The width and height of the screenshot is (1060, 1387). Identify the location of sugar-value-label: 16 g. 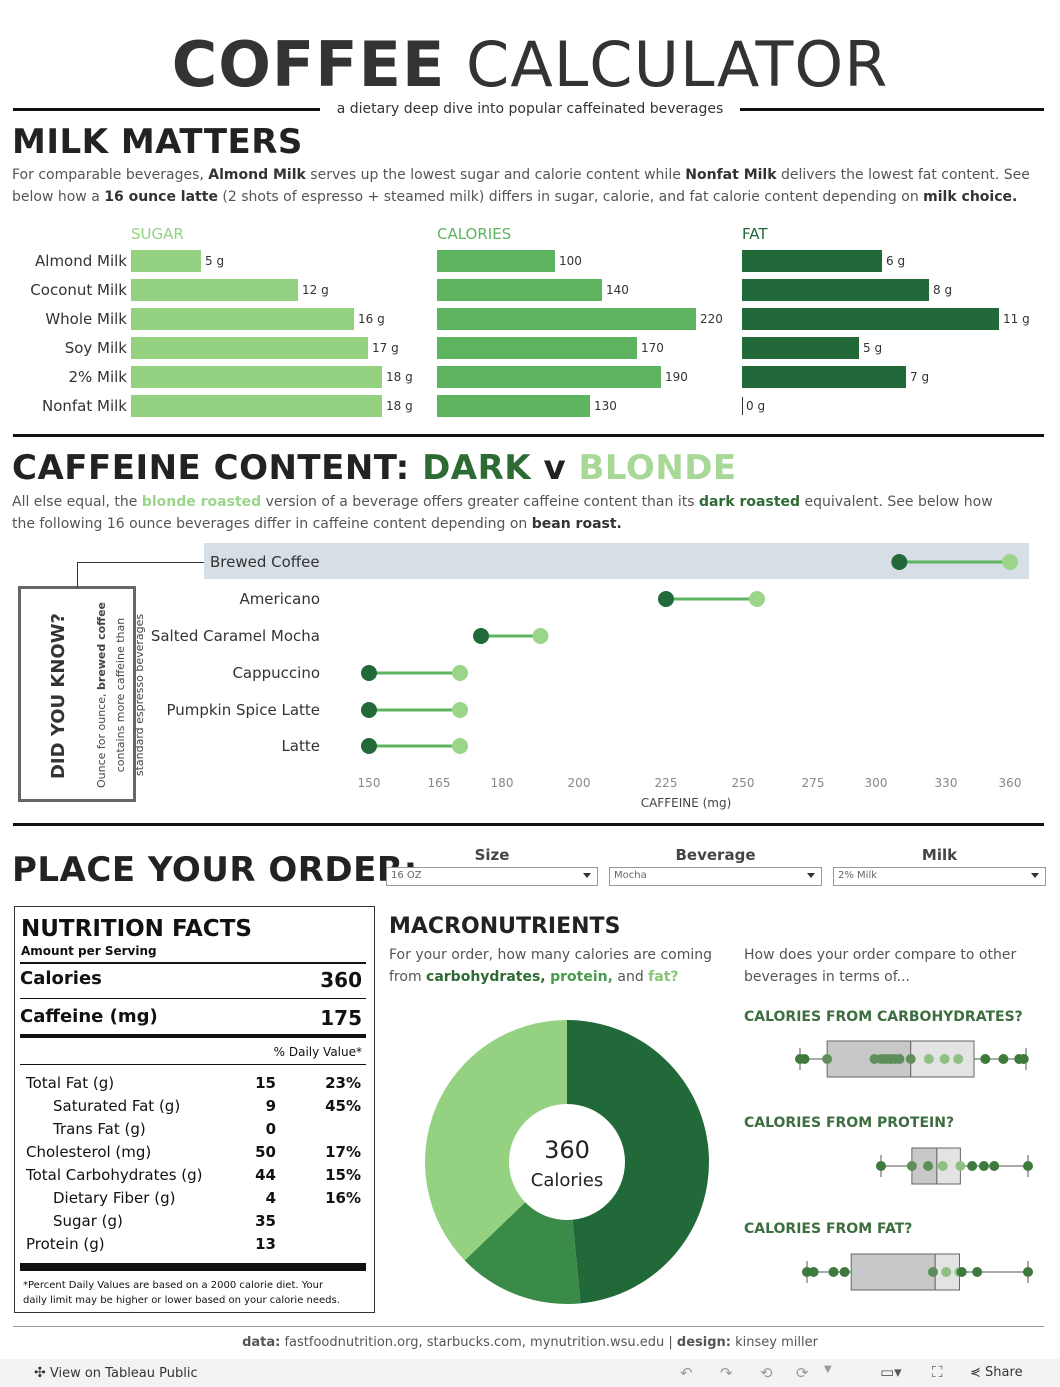
(371, 319).